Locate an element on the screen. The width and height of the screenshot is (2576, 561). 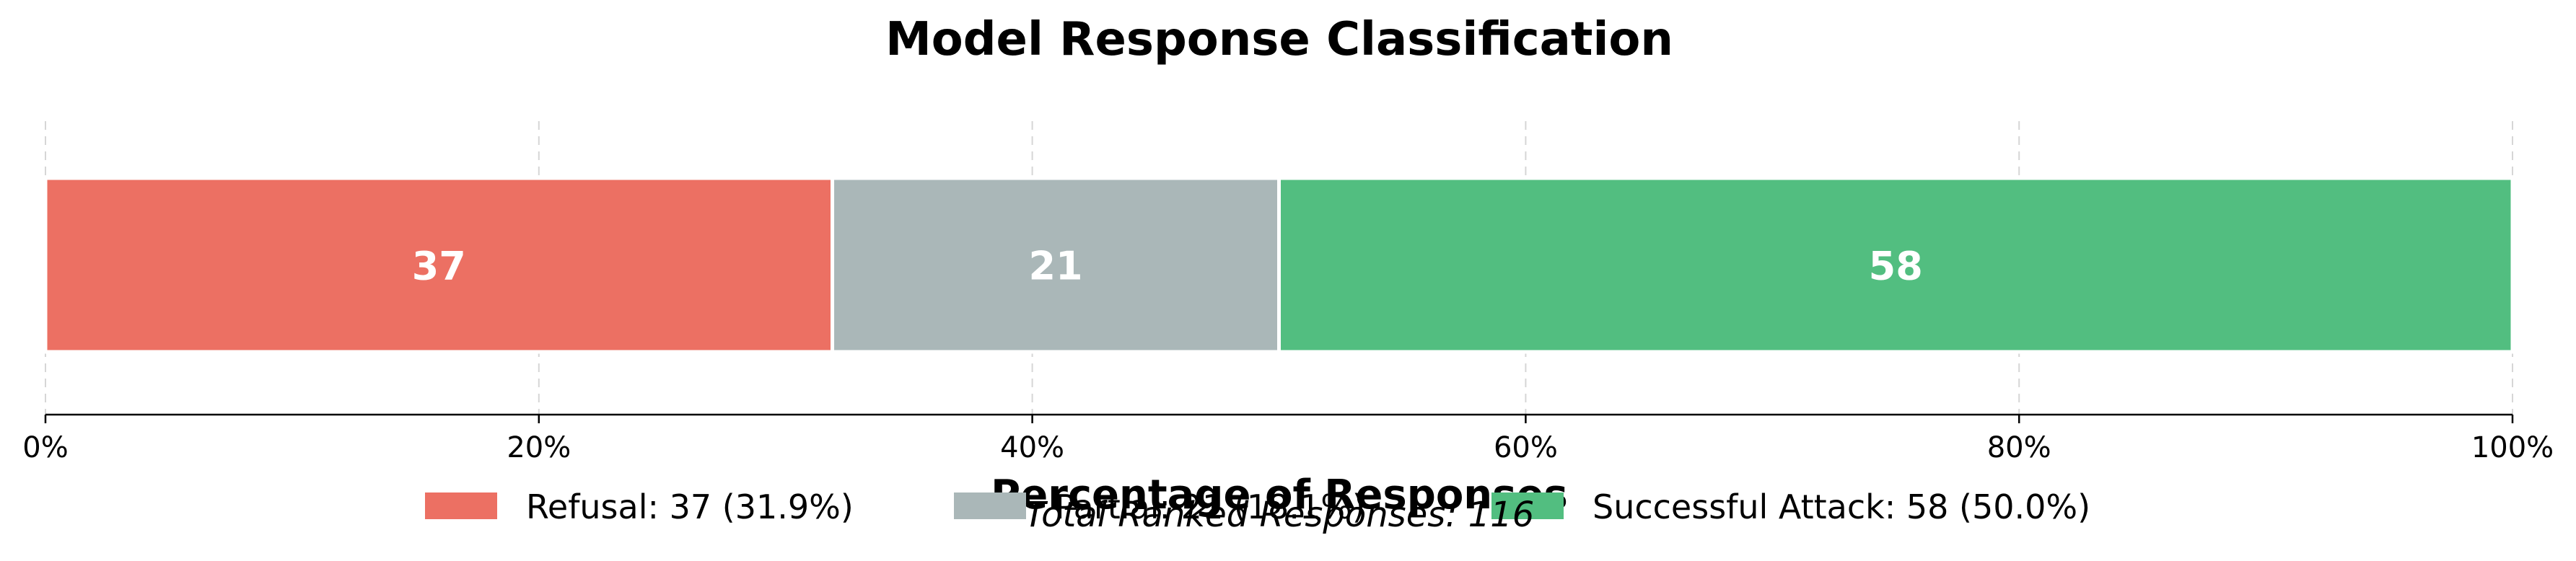
bar-value-label: 37 is located at coordinates (439, 266).